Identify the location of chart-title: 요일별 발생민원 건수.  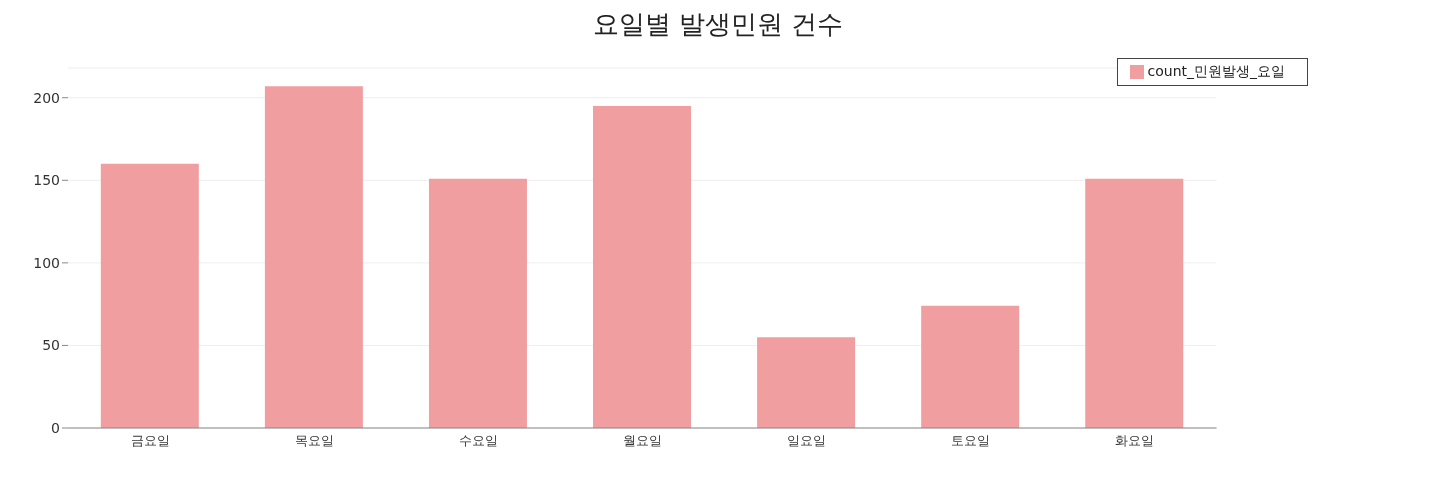
(718, 24).